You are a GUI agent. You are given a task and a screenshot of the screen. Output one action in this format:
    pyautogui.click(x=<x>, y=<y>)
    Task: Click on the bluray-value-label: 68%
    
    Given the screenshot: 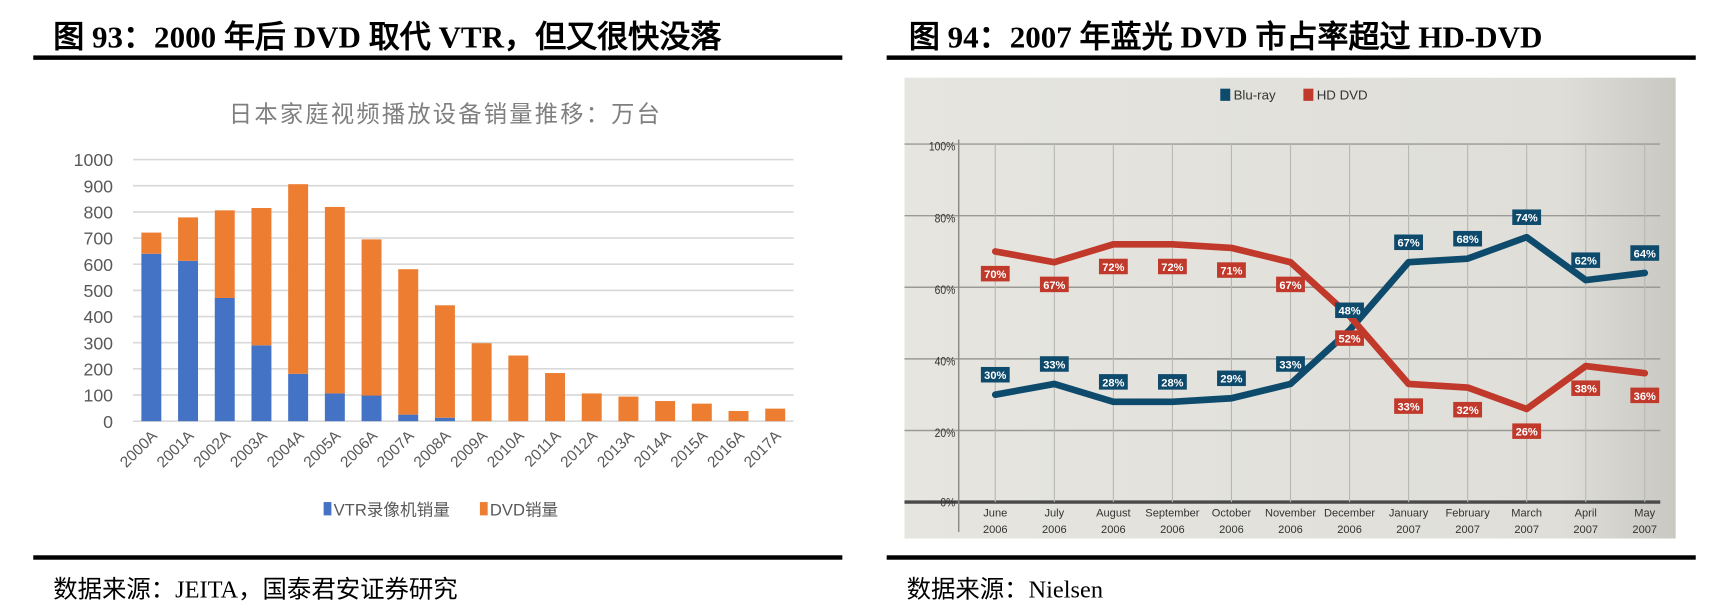 What is the action you would take?
    pyautogui.click(x=1468, y=240)
    